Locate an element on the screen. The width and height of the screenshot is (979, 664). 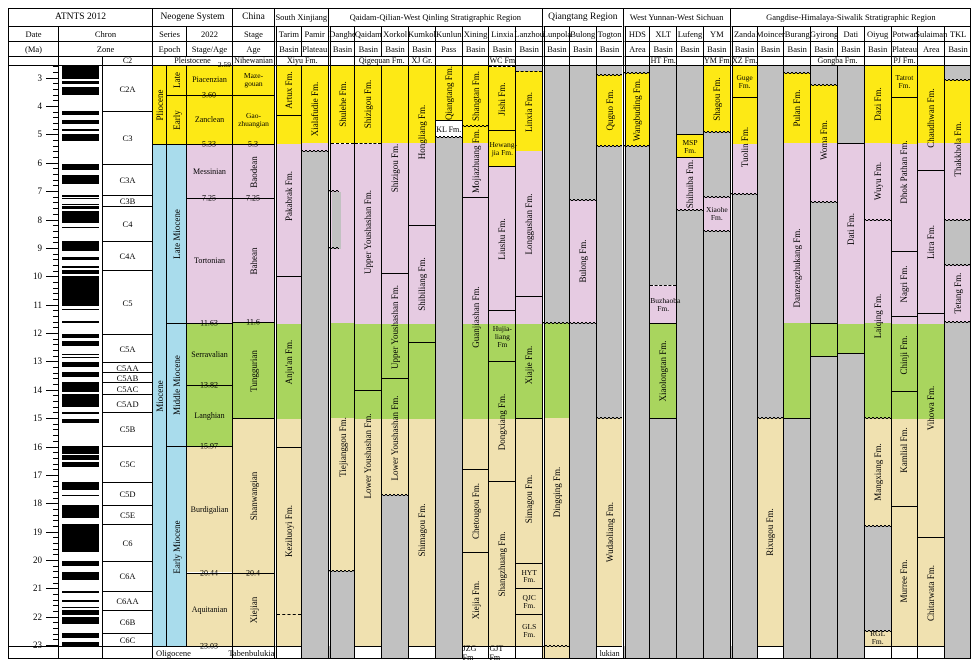
chron-interval: C5AD is located at coordinates (127, 402).